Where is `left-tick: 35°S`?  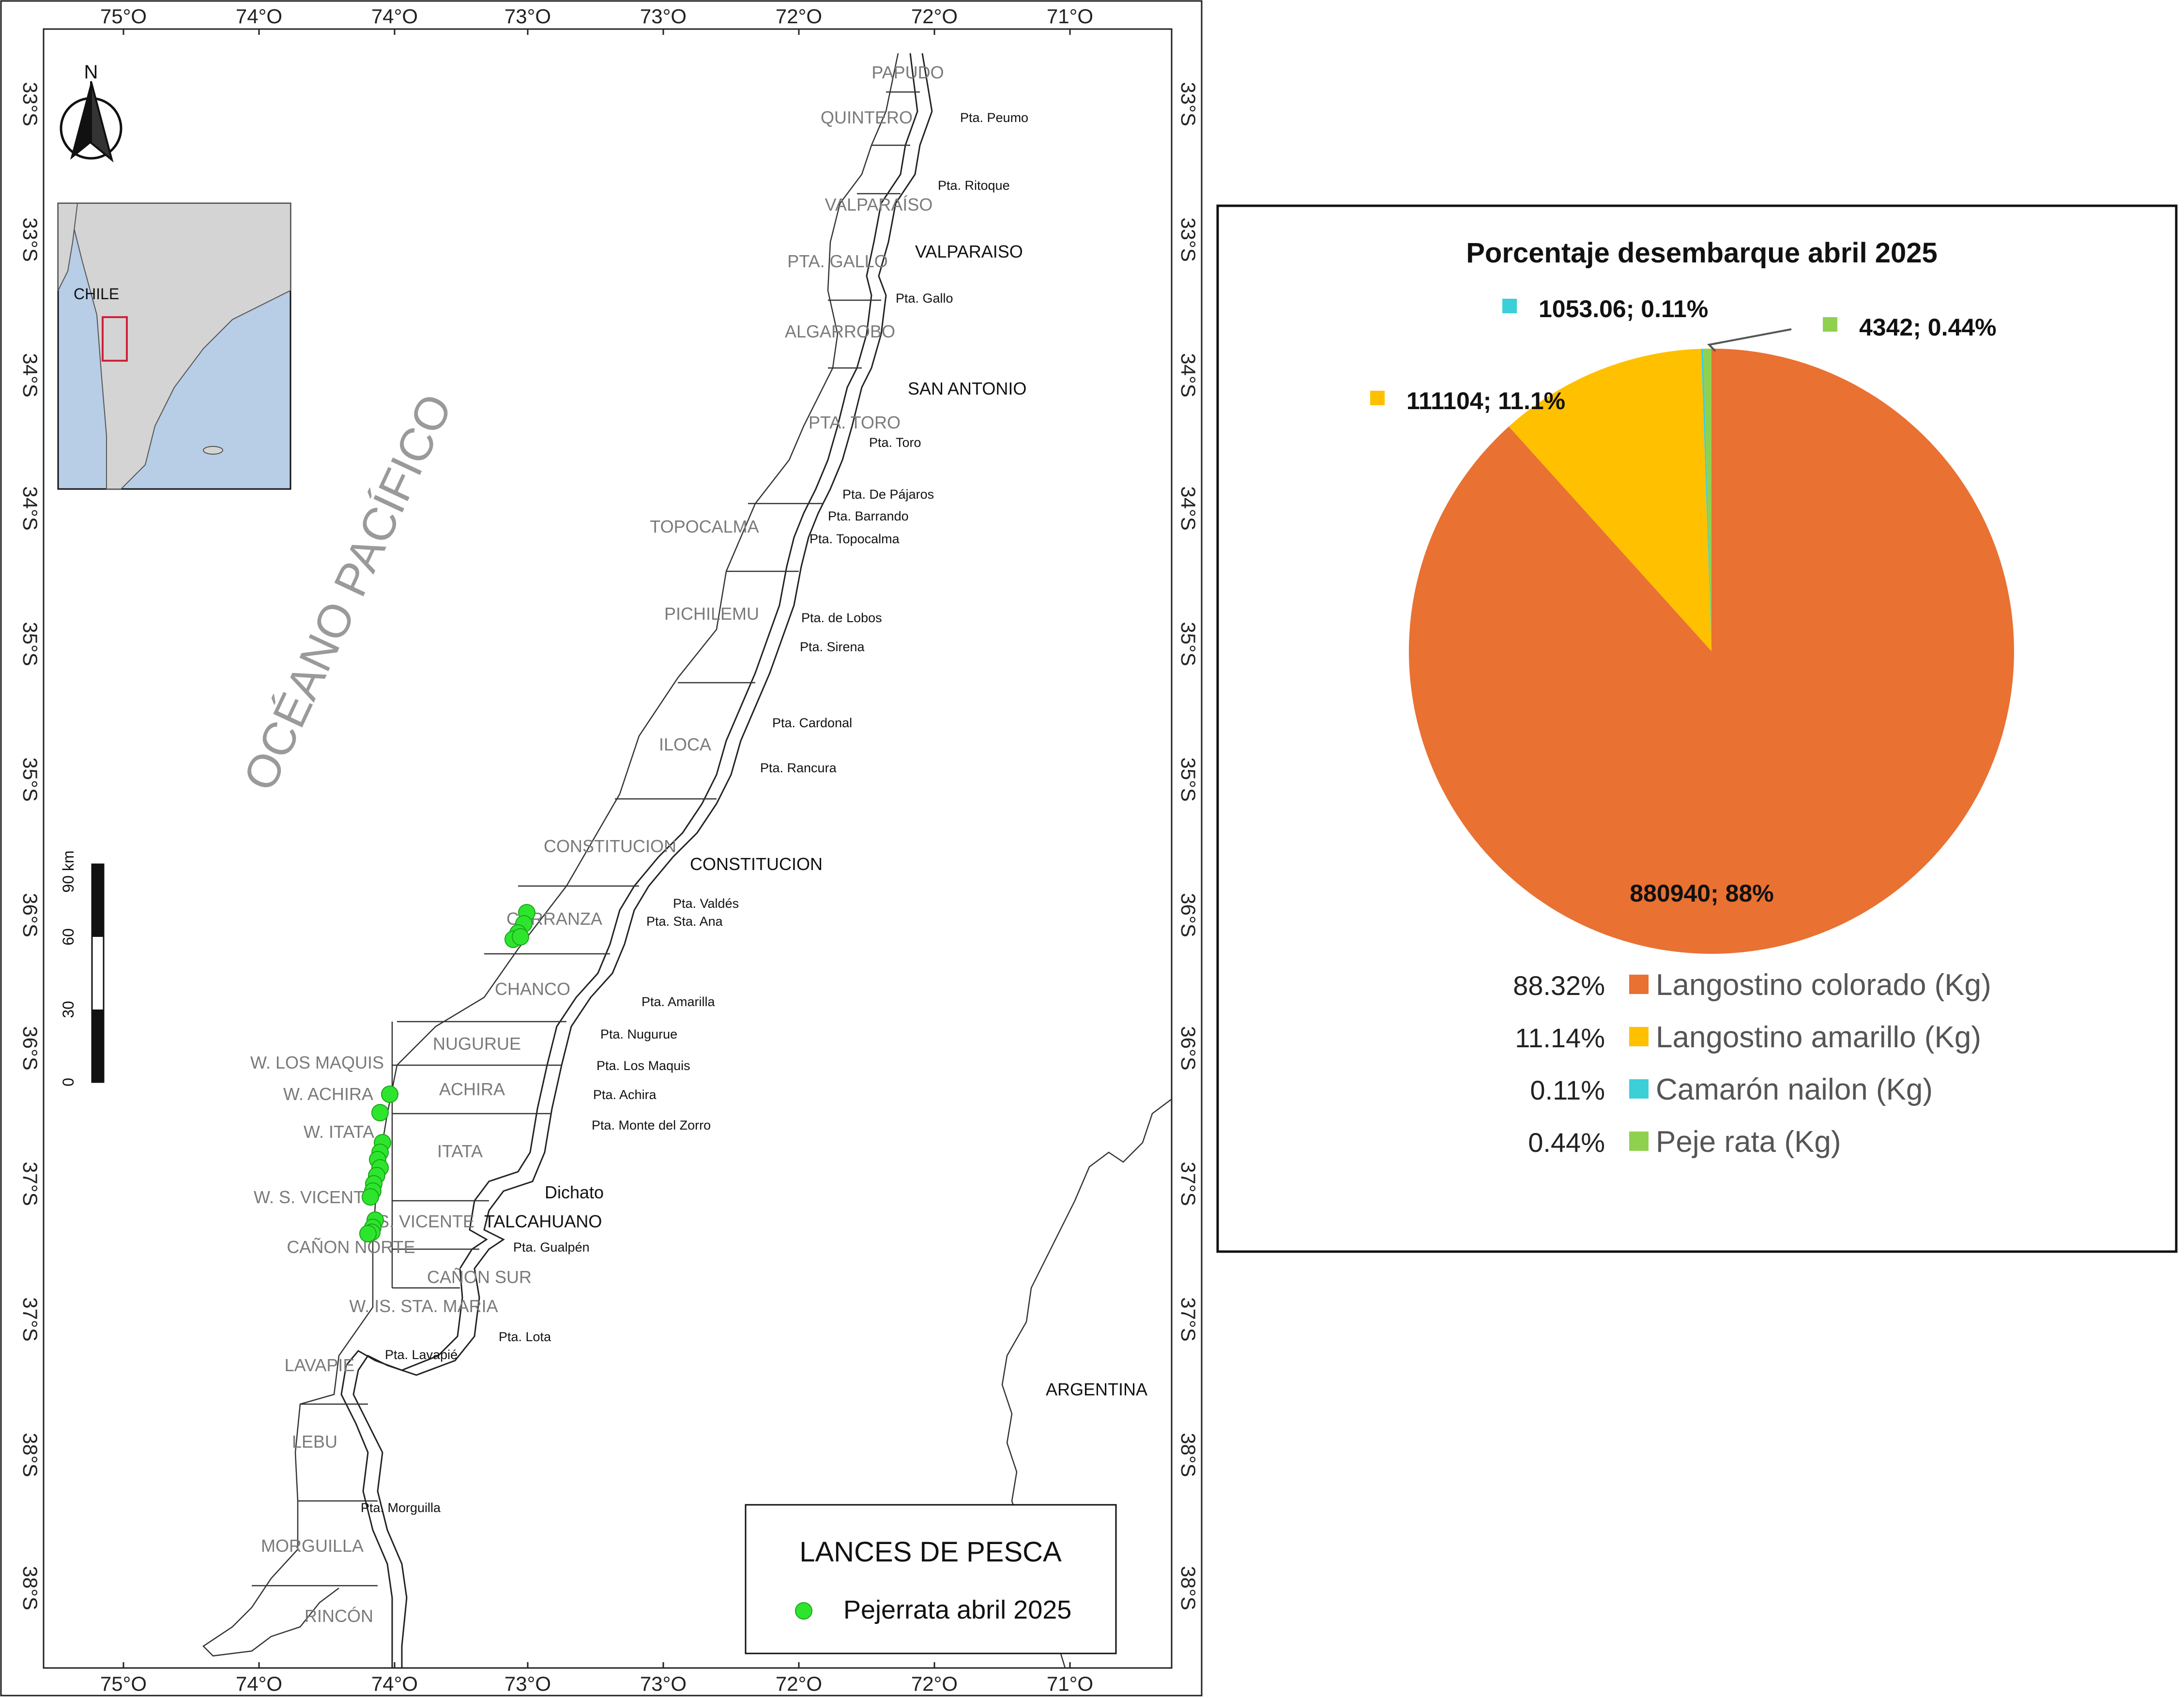 left-tick: 35°S is located at coordinates (31, 780).